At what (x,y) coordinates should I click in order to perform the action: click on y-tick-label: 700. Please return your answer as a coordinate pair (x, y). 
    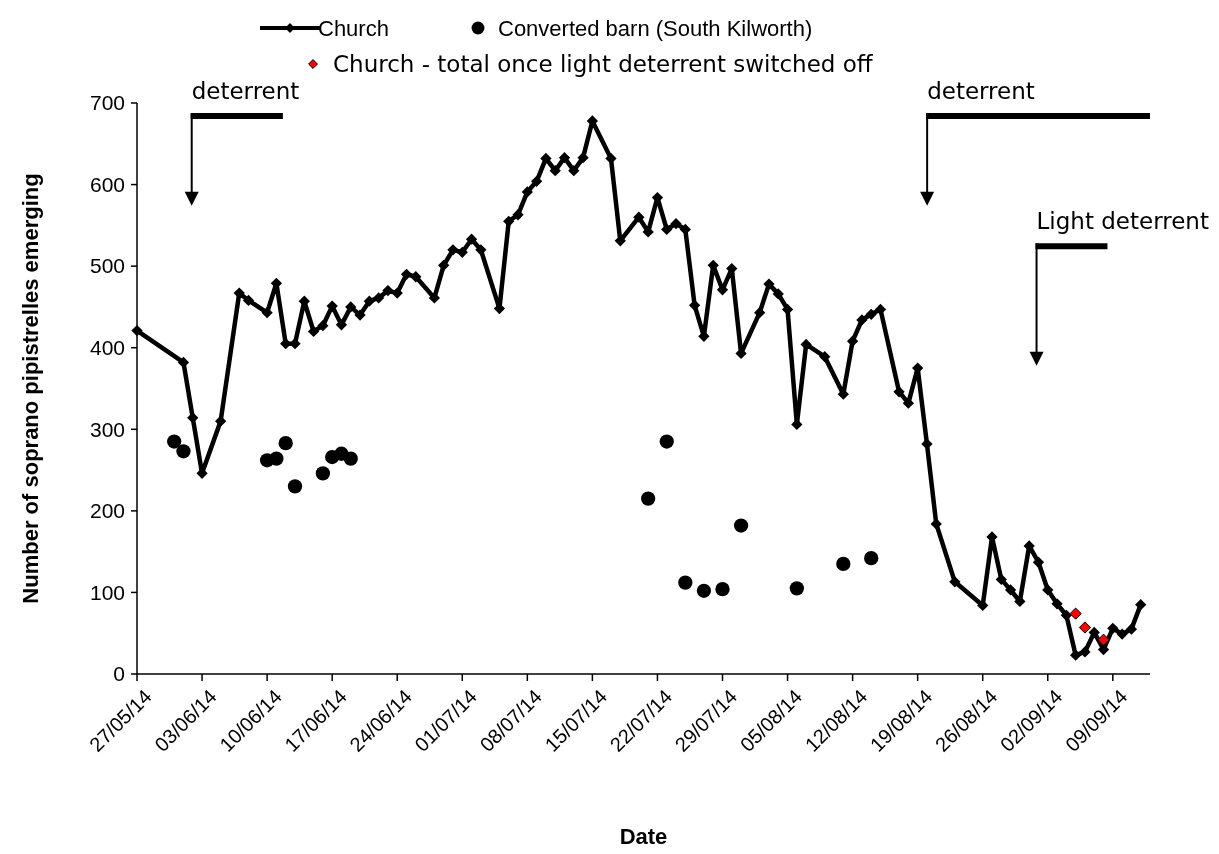
    Looking at the image, I should click on (107, 103).